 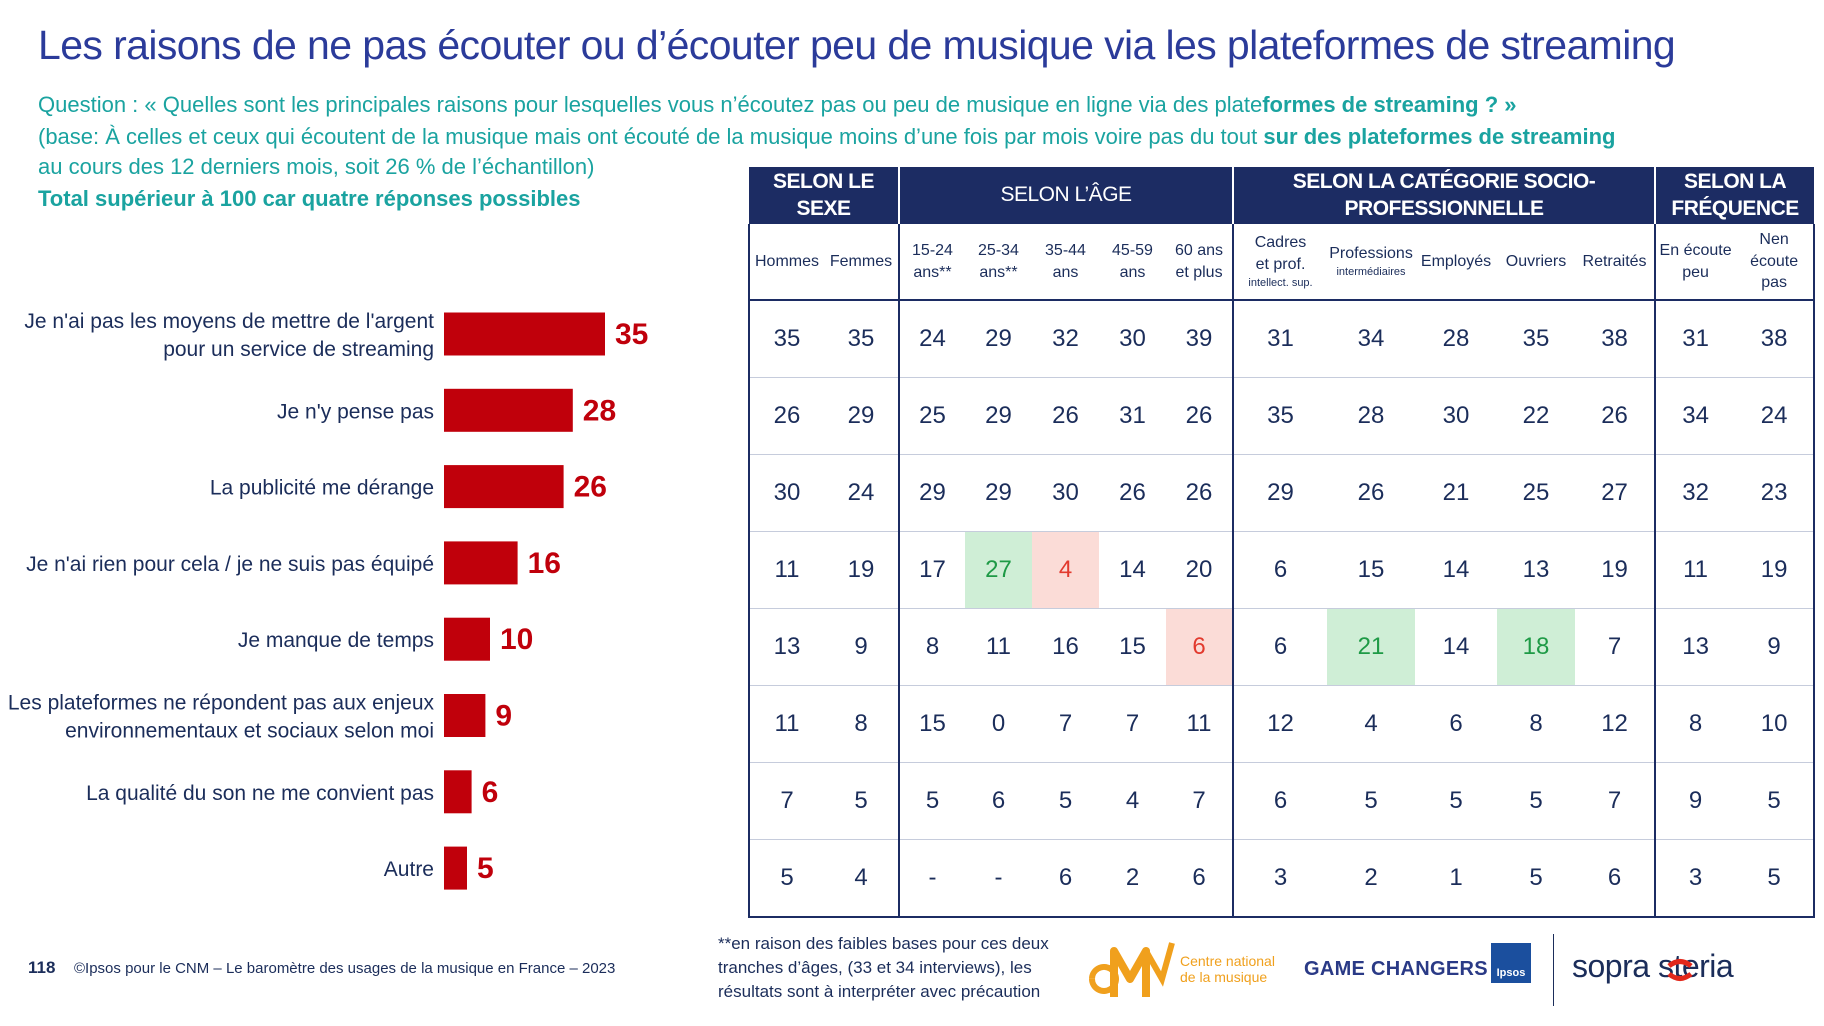 I want to click on subtitle-base-bold: sur des plateformes de streaming, so click(x=1439, y=136).